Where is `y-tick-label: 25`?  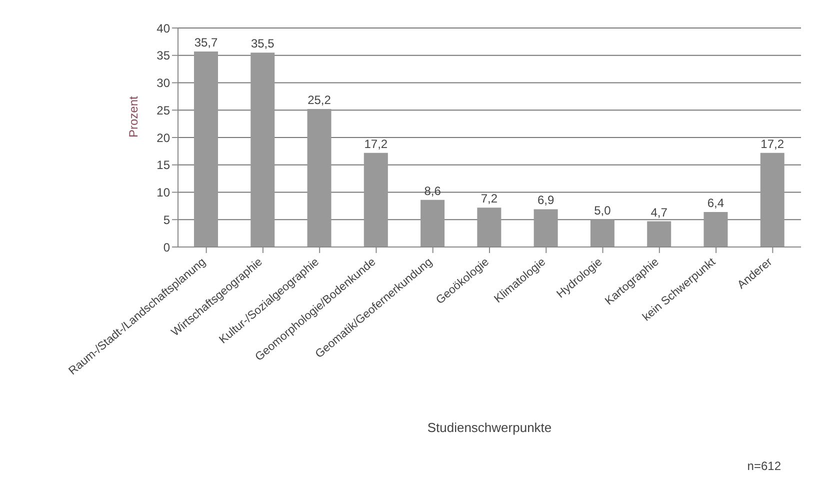
y-tick-label: 25 is located at coordinates (163, 110).